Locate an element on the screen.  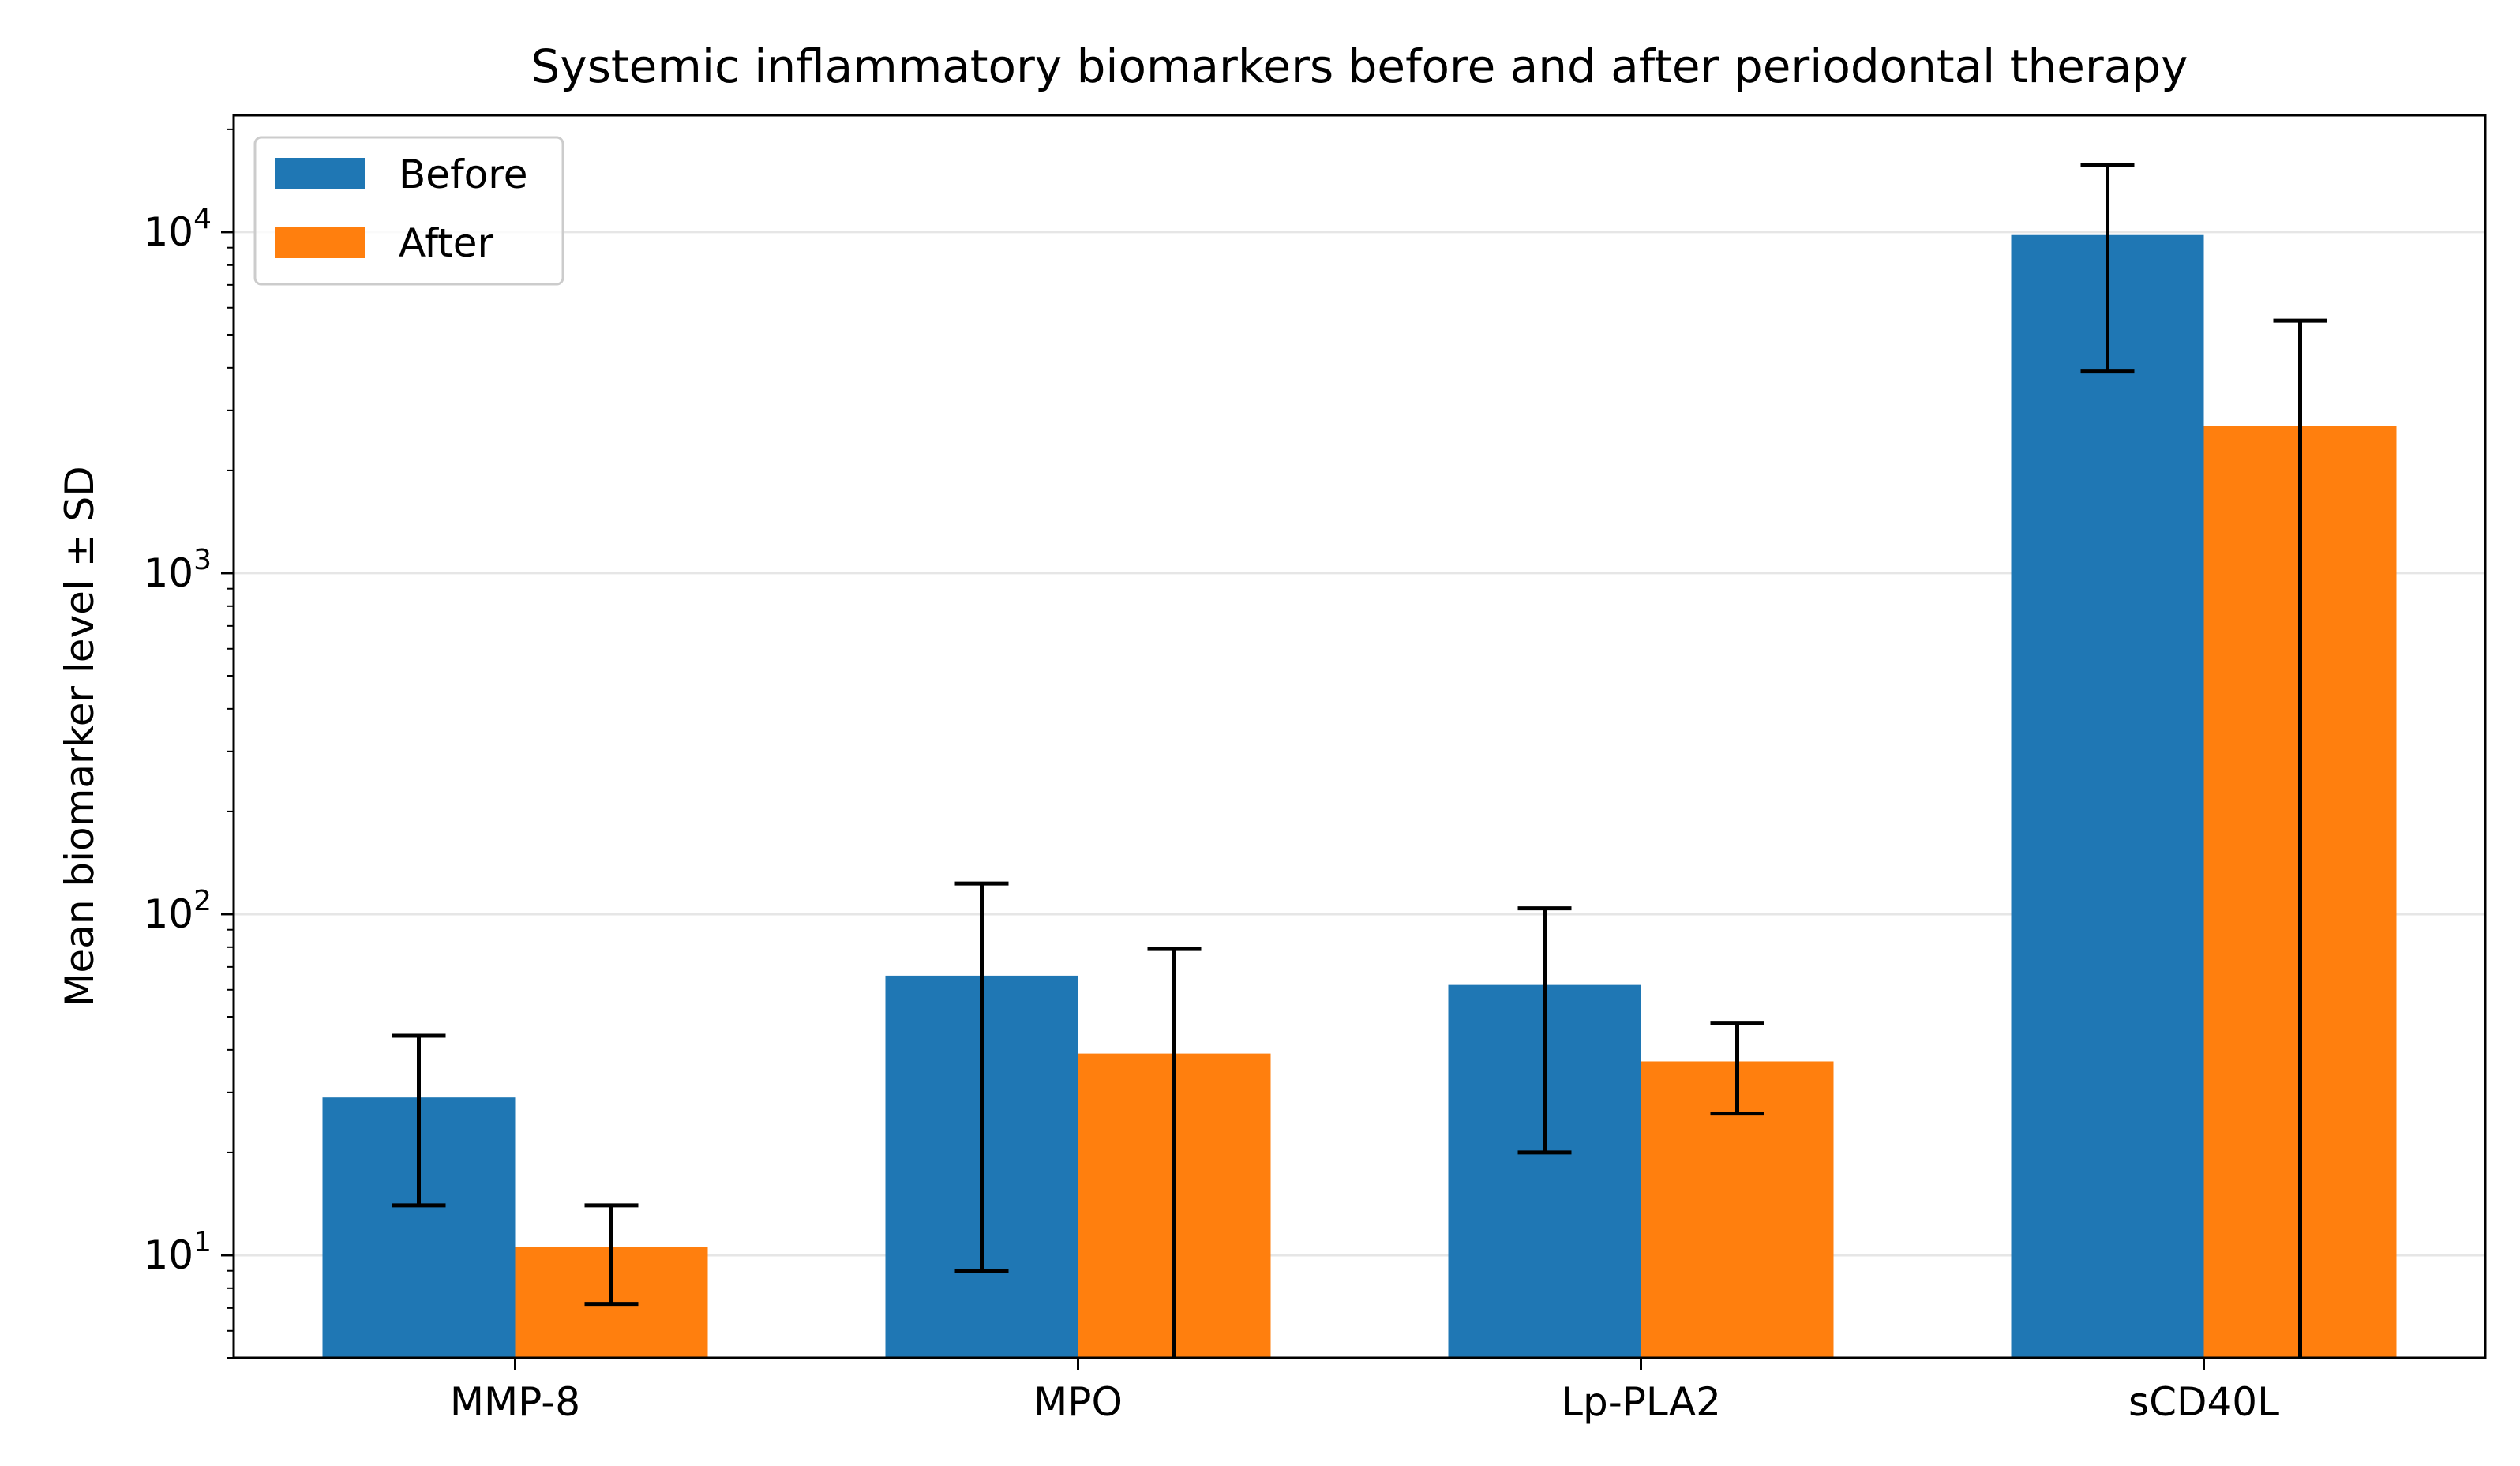
y-tick-label-0: 101 is located at coordinates (177, 1252).